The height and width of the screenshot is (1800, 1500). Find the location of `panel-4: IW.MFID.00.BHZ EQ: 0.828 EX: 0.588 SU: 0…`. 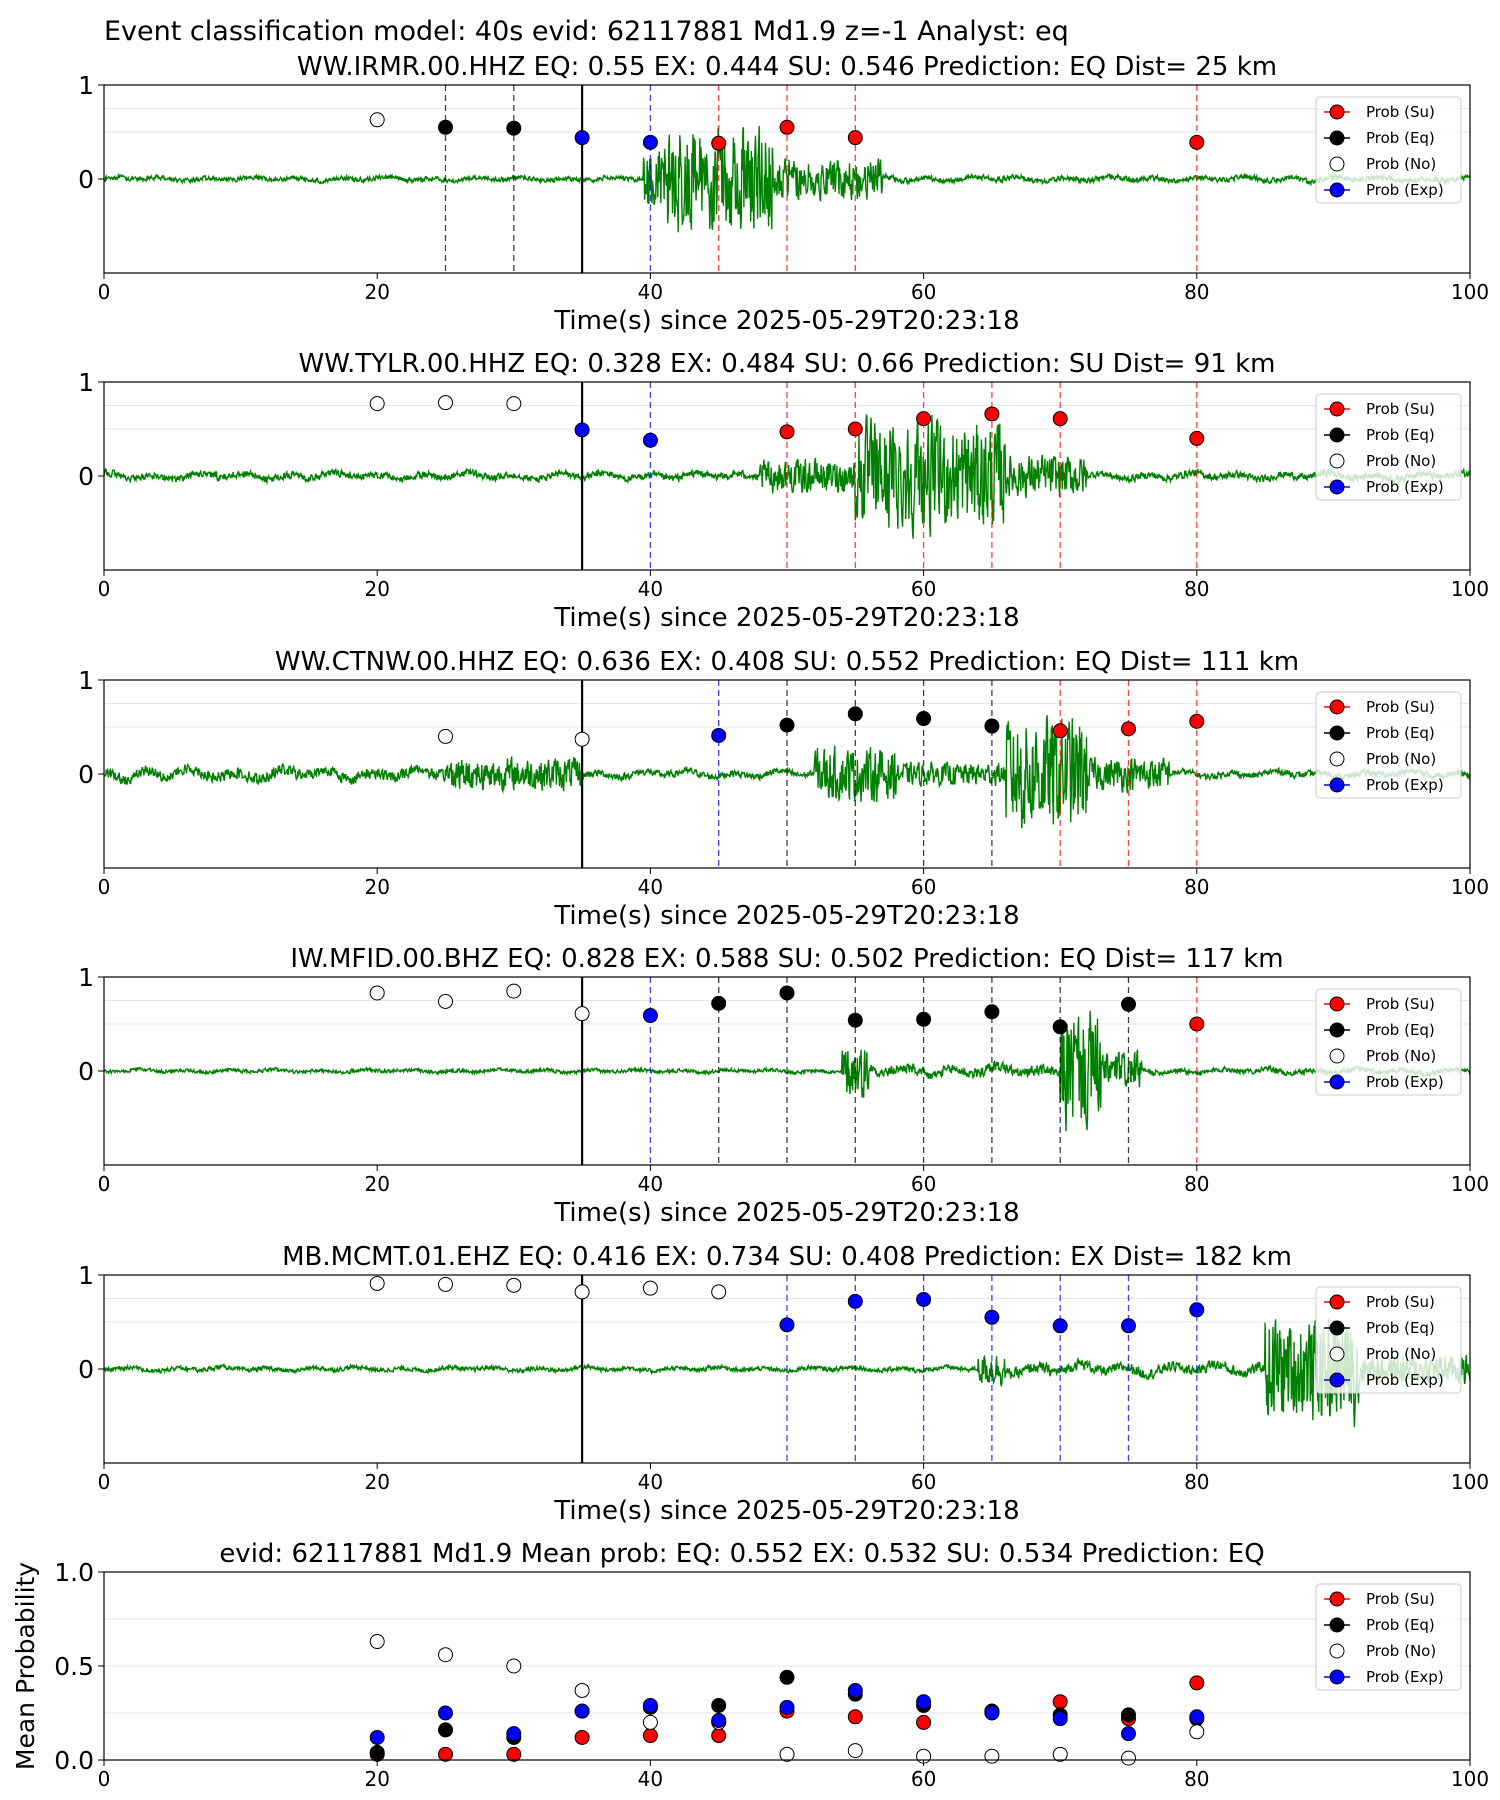

panel-4: IW.MFID.00.BHZ EQ: 0.828 EX: 0.588 SU: 0… is located at coordinates (783, 1086).